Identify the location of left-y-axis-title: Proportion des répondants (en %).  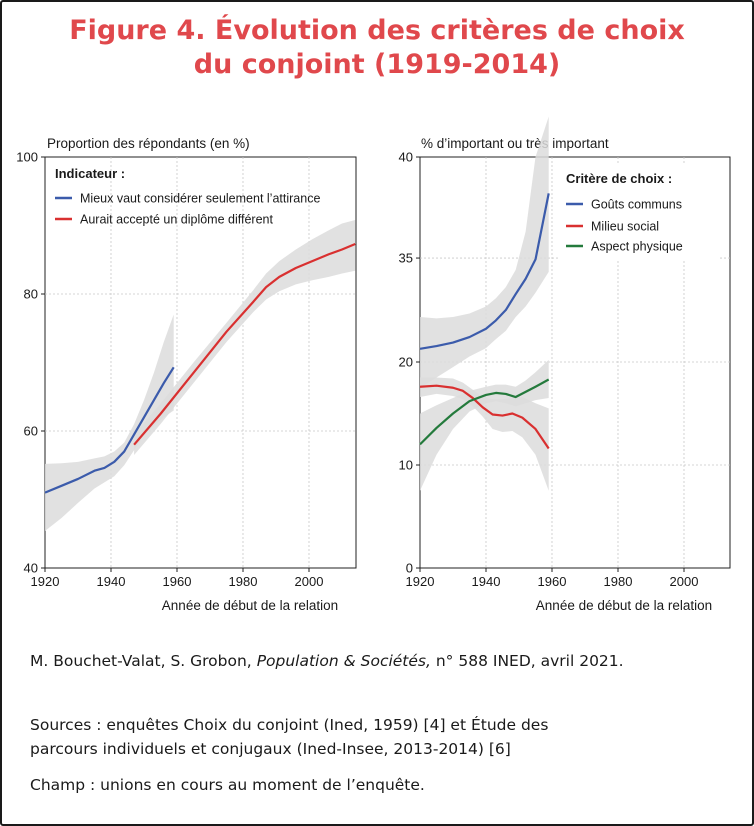
(148, 143).